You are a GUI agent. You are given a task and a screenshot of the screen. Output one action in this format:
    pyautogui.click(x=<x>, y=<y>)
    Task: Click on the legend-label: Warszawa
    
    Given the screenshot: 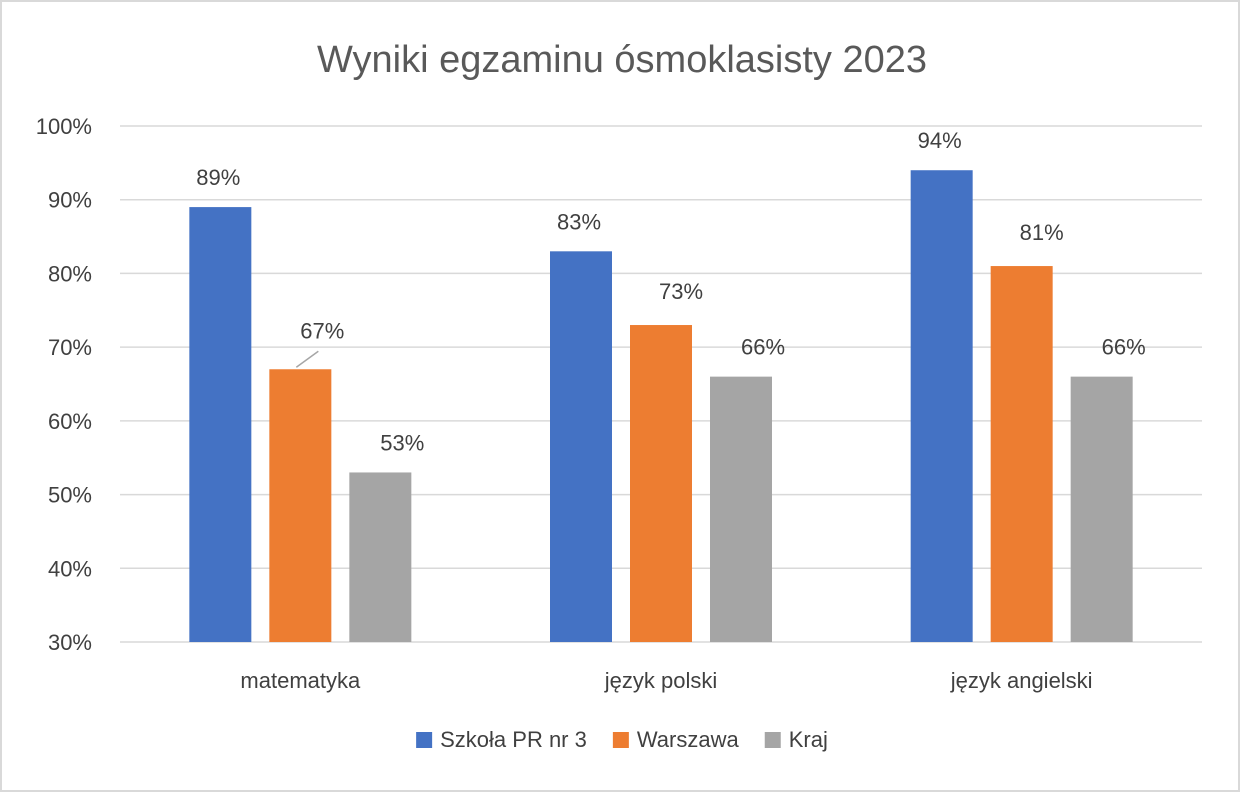 What is the action you would take?
    pyautogui.click(x=688, y=739)
    